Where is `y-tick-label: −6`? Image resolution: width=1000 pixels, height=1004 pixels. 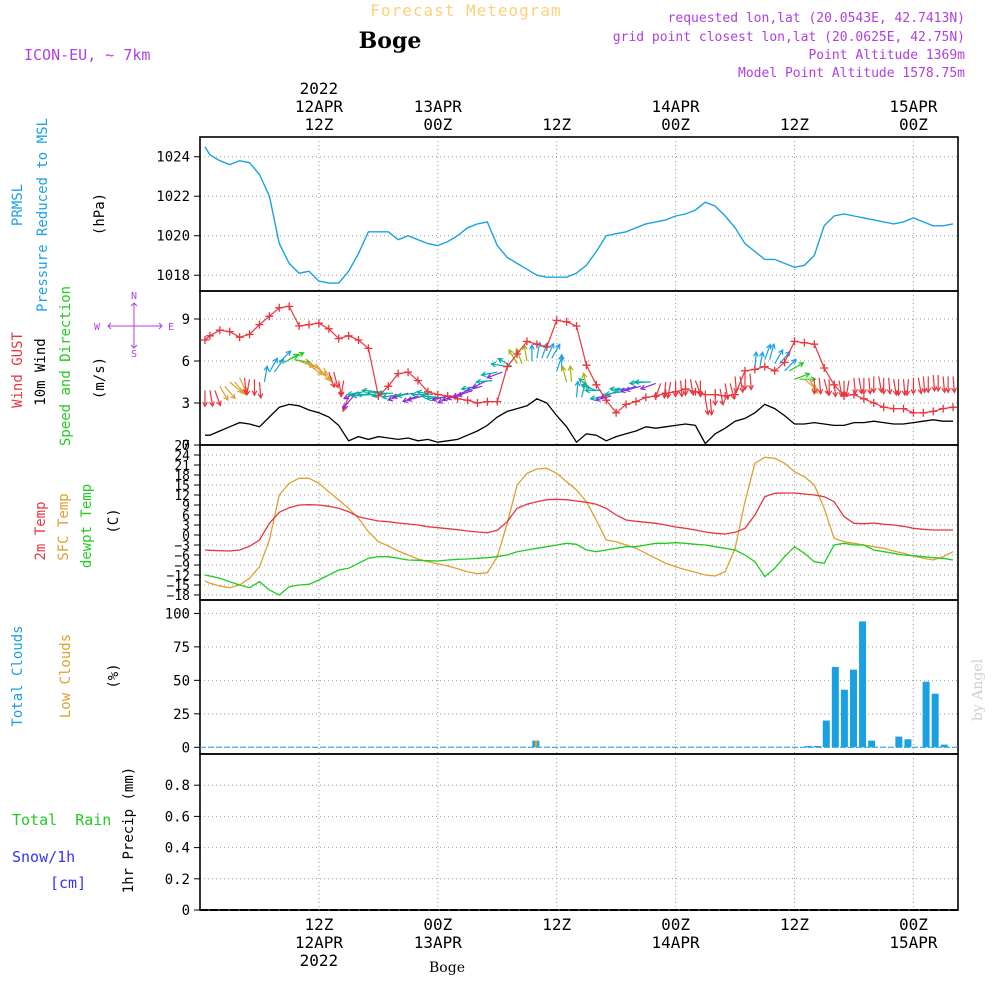
y-tick-label: −6 is located at coordinates (182, 556).